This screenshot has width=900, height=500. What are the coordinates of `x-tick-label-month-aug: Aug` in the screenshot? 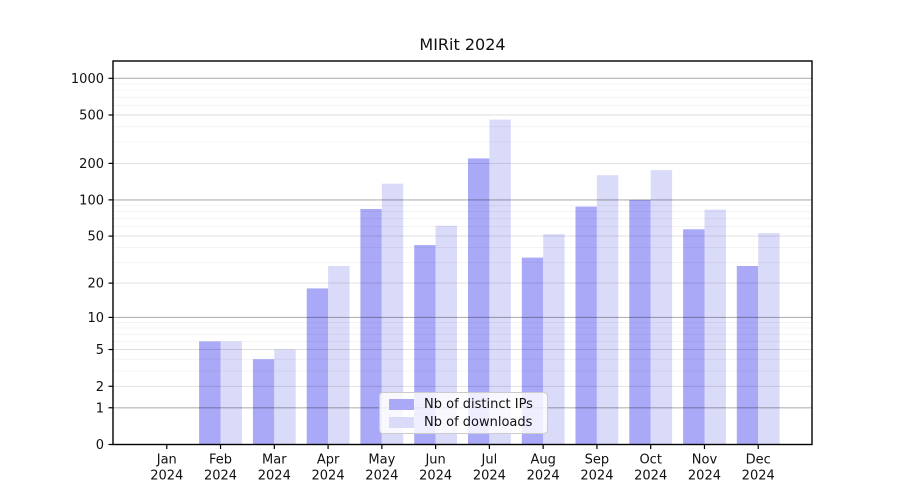 It's located at (542, 460).